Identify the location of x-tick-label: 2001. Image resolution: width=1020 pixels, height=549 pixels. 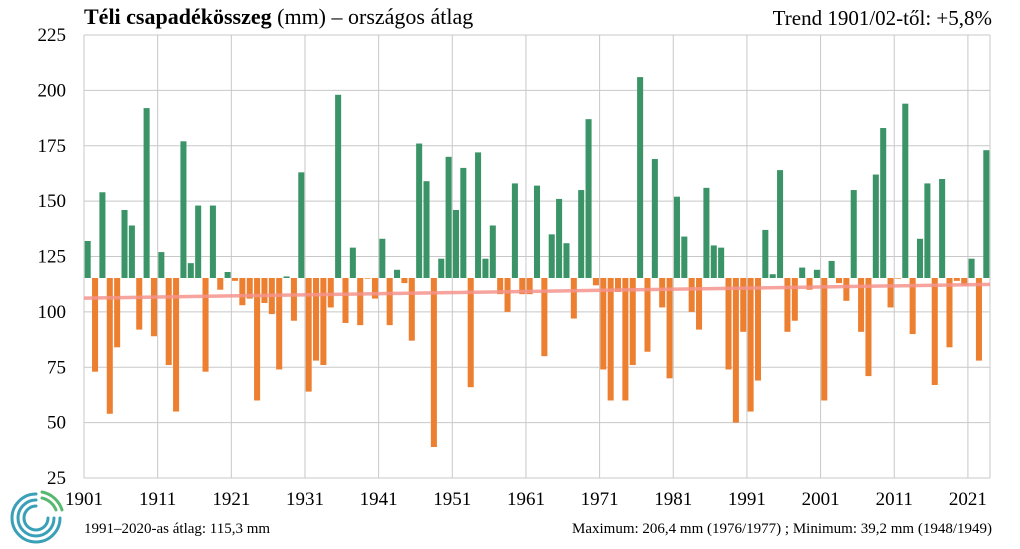
(821, 499).